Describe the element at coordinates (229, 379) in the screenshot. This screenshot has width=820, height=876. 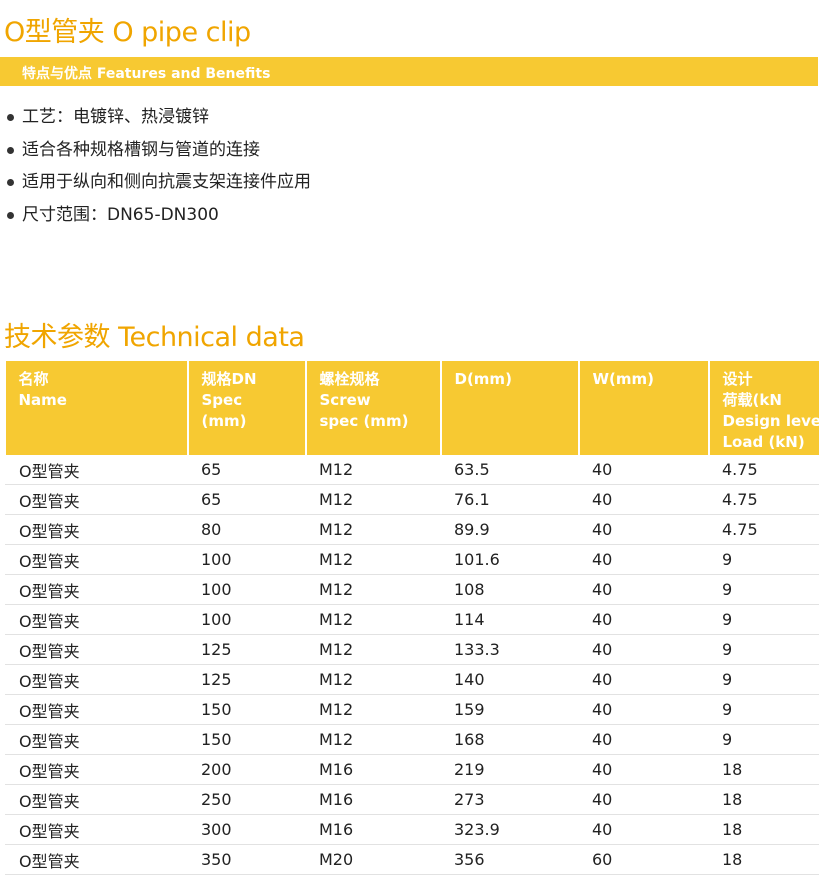
I see `header-line: 规格DN` at that location.